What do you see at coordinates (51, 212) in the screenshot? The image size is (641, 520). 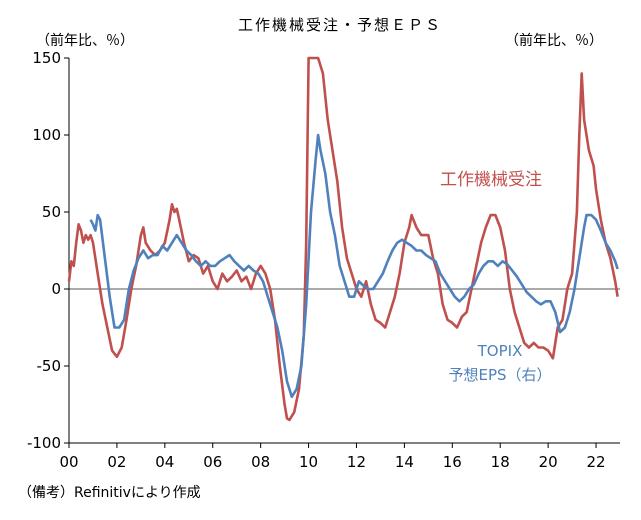 I see `y-tick-label: 50` at bounding box center [51, 212].